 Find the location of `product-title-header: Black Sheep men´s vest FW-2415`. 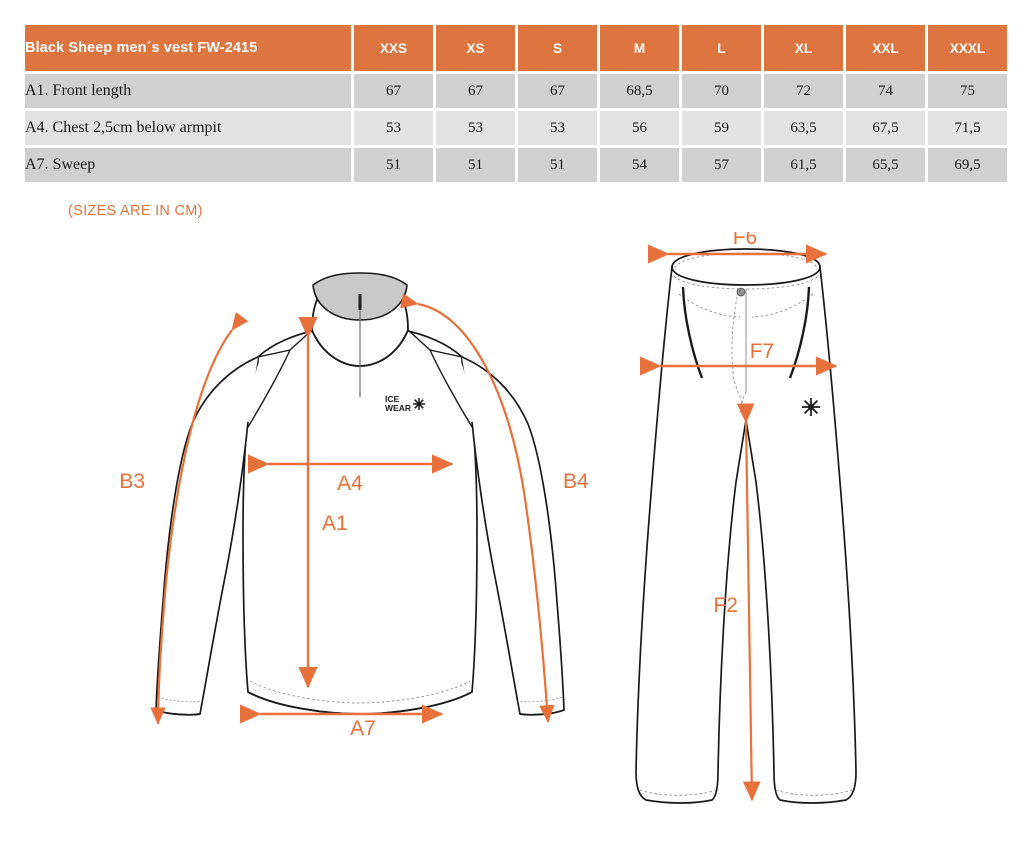

product-title-header: Black Sheep men´s vest FW-2415 is located at coordinates (188, 48).